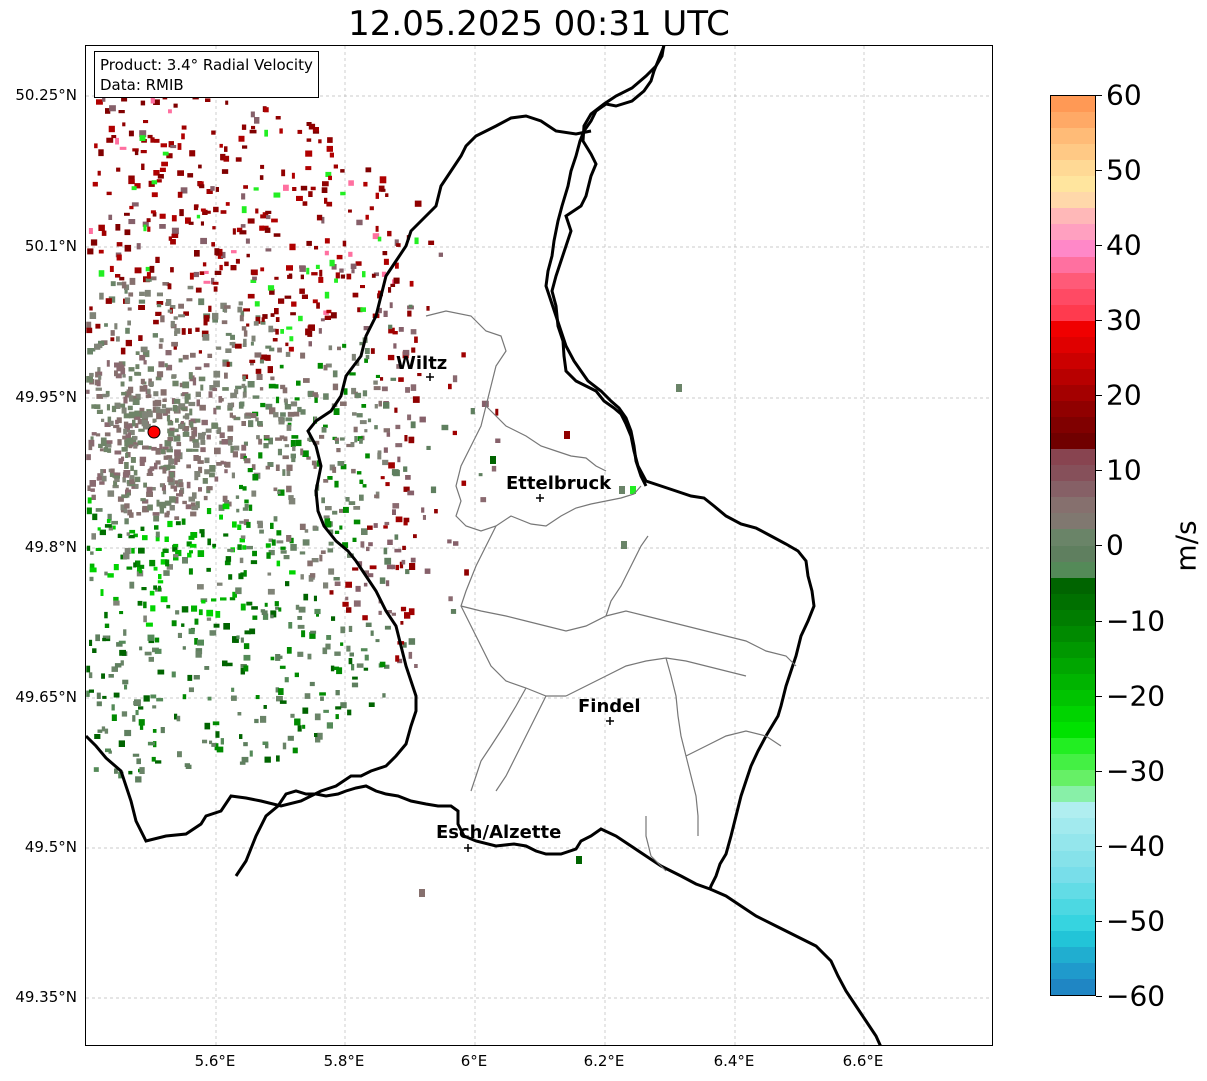  I want to click on lat-tick-label: 49.95°N, so click(46, 397).